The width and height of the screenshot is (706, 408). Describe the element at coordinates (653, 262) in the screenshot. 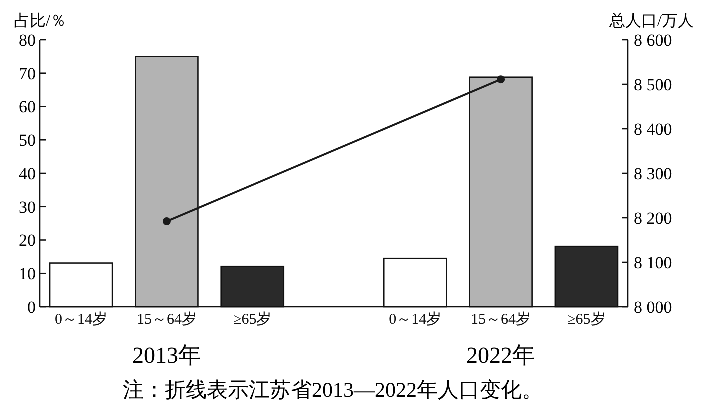

I see `y2-tick-label: 8 100` at that location.